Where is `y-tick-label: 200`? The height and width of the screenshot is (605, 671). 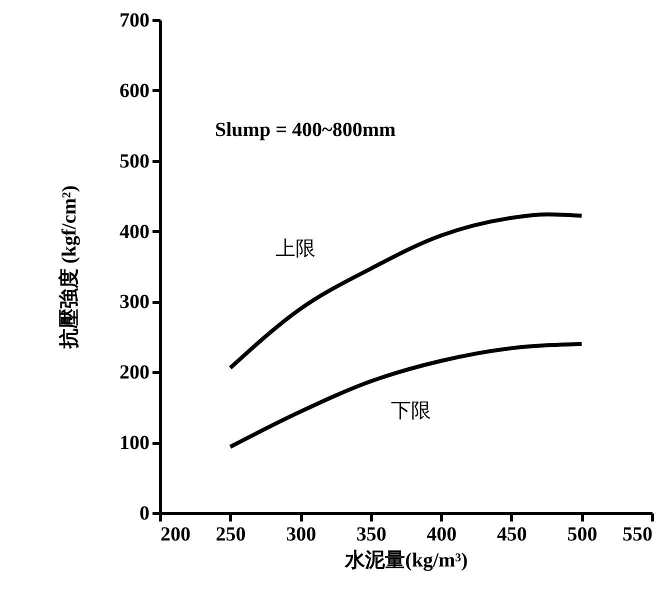
y-tick-label: 200 is located at coordinates (135, 373).